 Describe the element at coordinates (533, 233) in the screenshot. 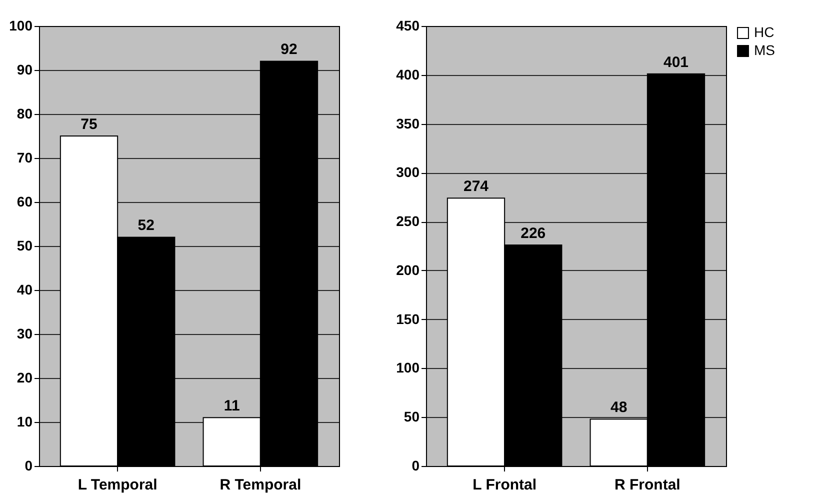

I see `data-label: 226` at that location.